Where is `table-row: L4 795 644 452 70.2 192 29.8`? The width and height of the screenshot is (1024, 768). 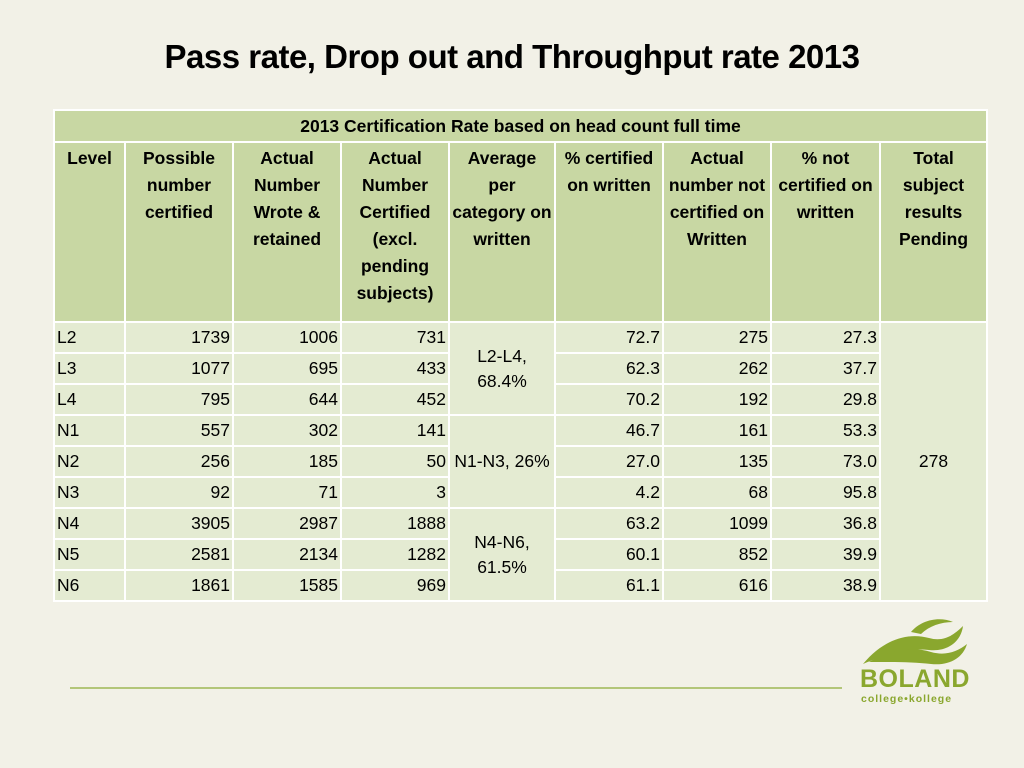
table-row: L4 795 644 452 70.2 192 29.8 is located at coordinates (520, 399).